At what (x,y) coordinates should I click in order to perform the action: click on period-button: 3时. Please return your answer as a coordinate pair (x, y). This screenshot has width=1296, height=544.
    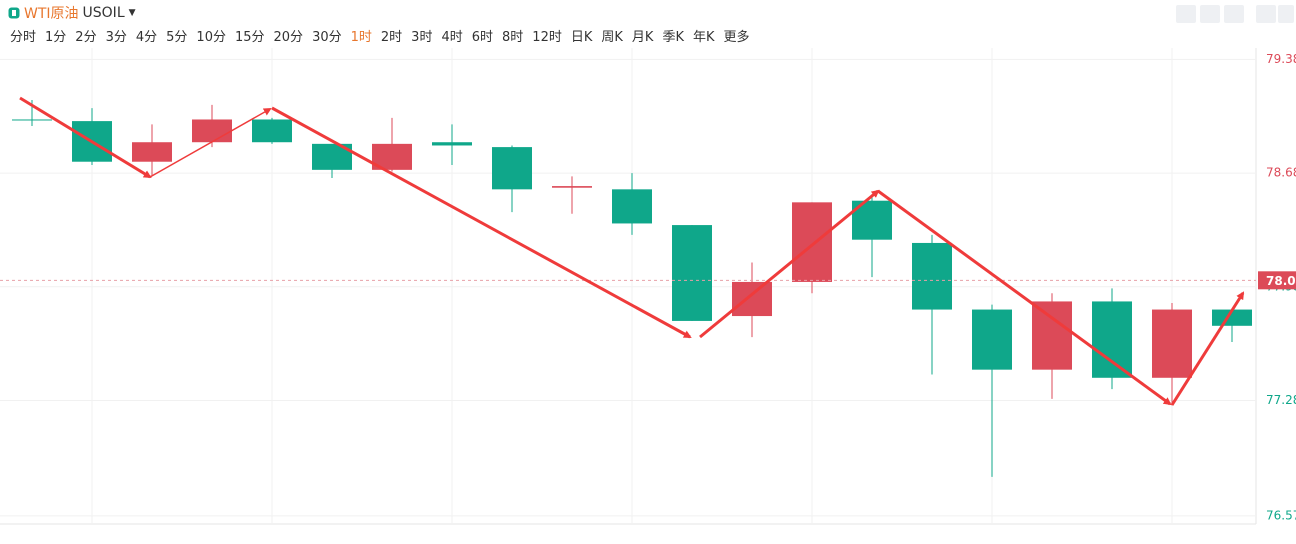
    Looking at the image, I should click on (422, 37).